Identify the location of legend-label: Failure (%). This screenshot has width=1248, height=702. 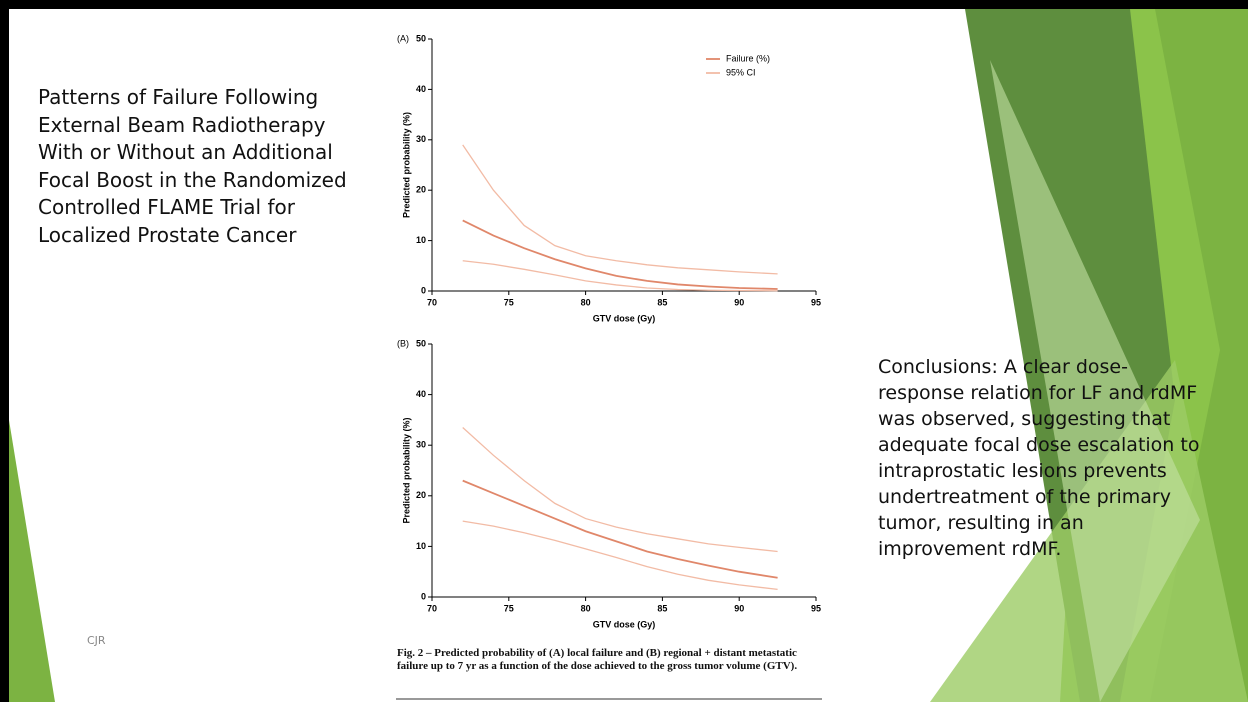
(748, 58).